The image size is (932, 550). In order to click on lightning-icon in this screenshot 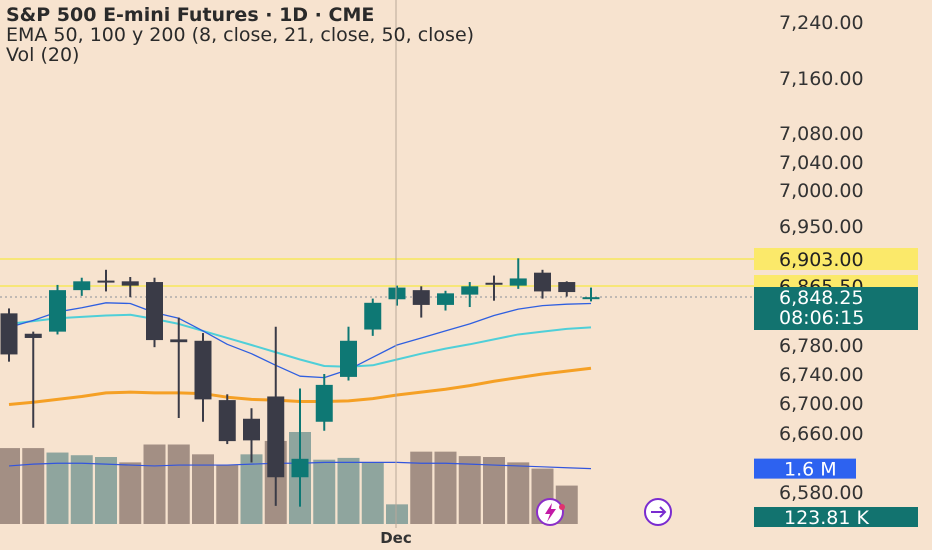, I will do `click(550, 512)`.